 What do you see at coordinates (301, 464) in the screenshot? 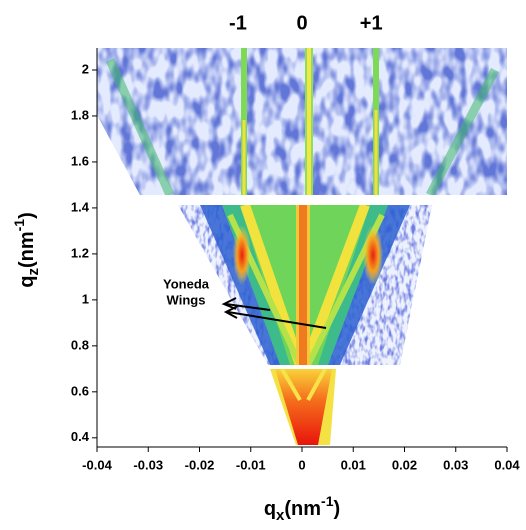
I see `x-tick-label: 0` at bounding box center [301, 464].